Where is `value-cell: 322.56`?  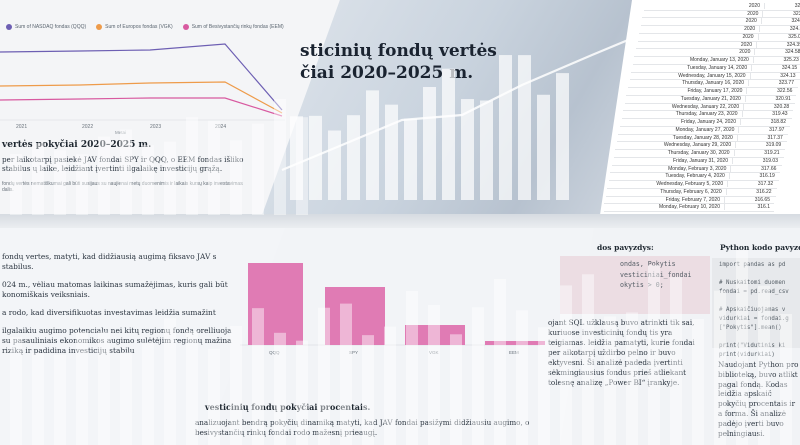
value-cell: 322.56 is located at coordinates (771, 91).